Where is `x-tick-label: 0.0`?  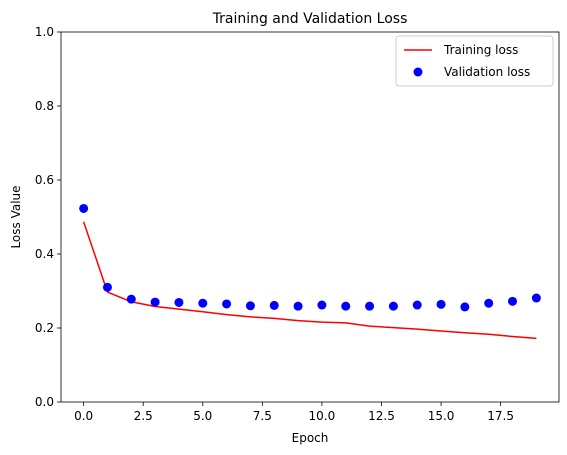 x-tick-label: 0.0 is located at coordinates (83, 416).